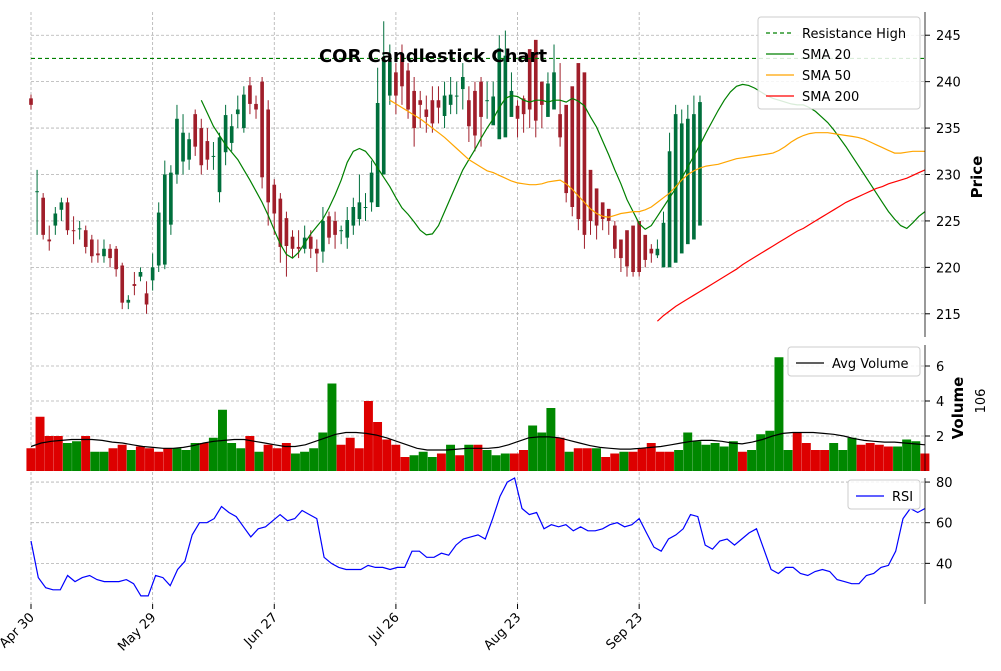 The width and height of the screenshot is (1001, 671). I want to click on x-tick-label: May 29, so click(137, 632).